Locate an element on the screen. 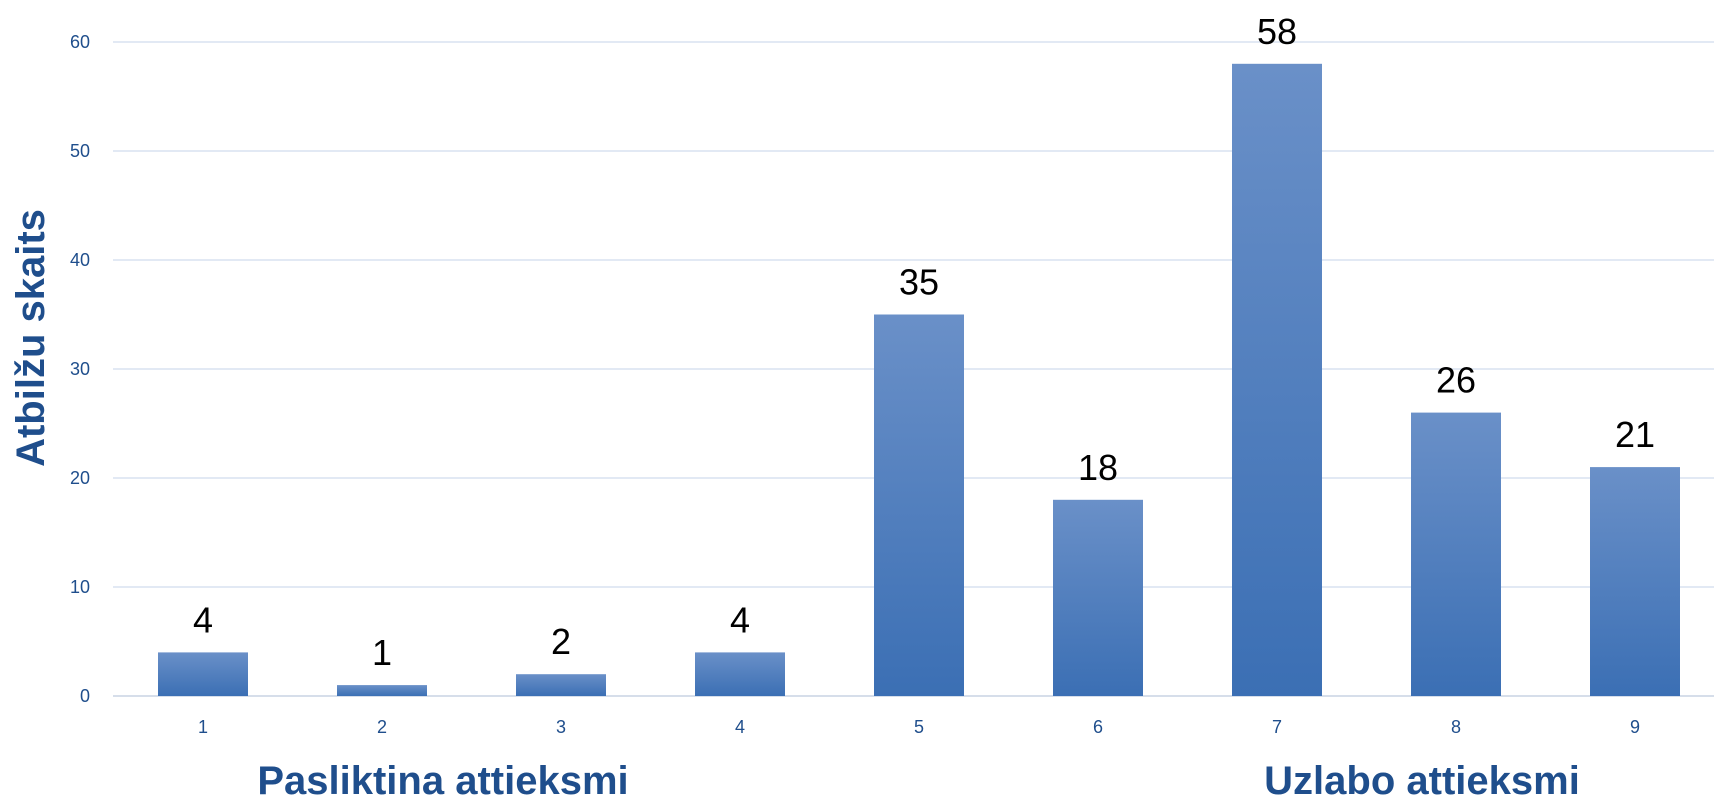 The width and height of the screenshot is (1714, 799). y-tick-label: 30 is located at coordinates (80, 369).